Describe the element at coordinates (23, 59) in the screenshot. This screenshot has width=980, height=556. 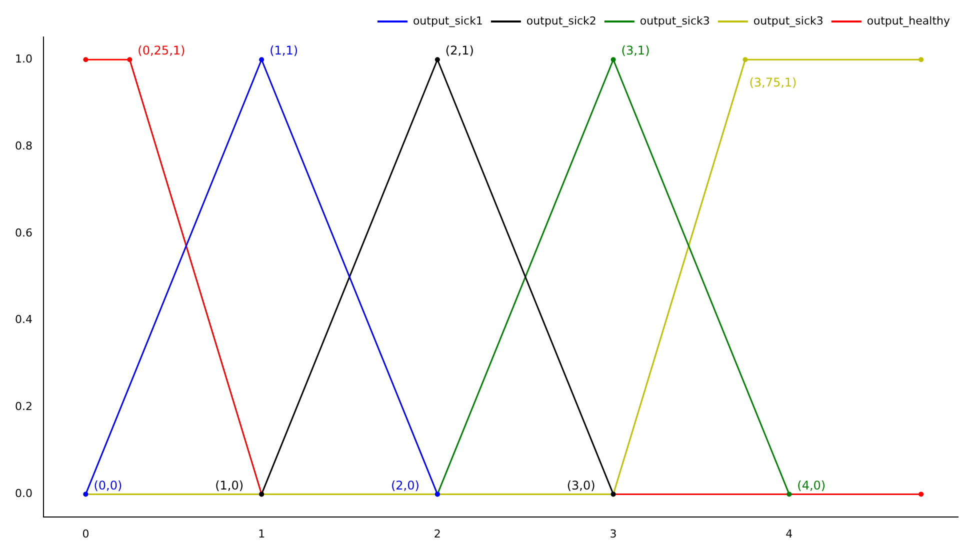
I see `y-tick-label: 1.0` at that location.